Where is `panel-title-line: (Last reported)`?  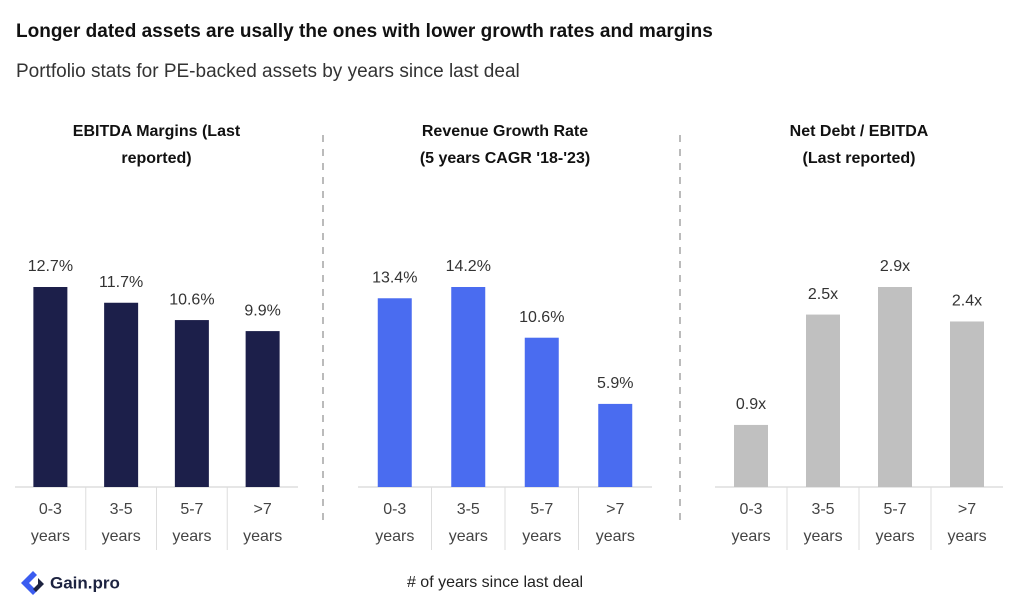
panel-title-line: (Last reported) is located at coordinates (859, 158).